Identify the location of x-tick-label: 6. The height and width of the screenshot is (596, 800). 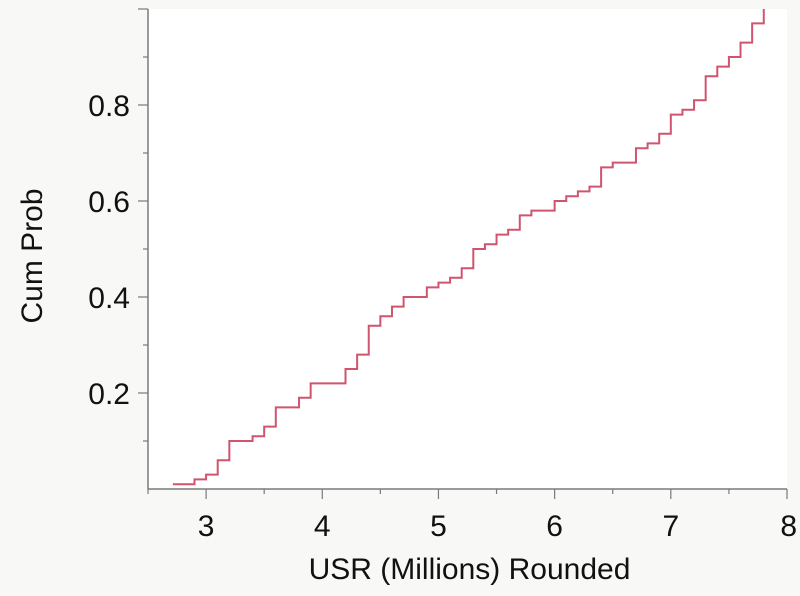
(554, 526).